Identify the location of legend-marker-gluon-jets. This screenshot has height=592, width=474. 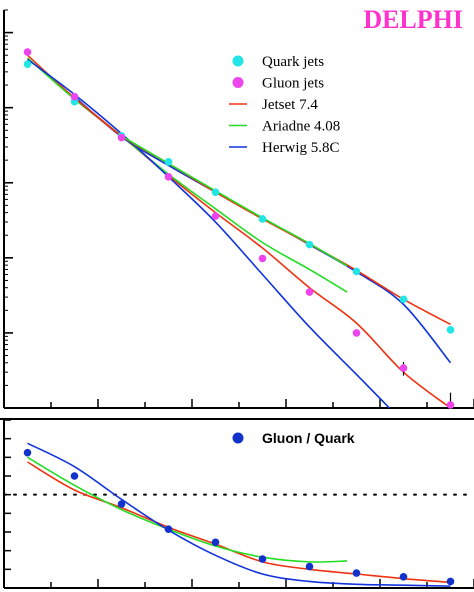
(238, 82).